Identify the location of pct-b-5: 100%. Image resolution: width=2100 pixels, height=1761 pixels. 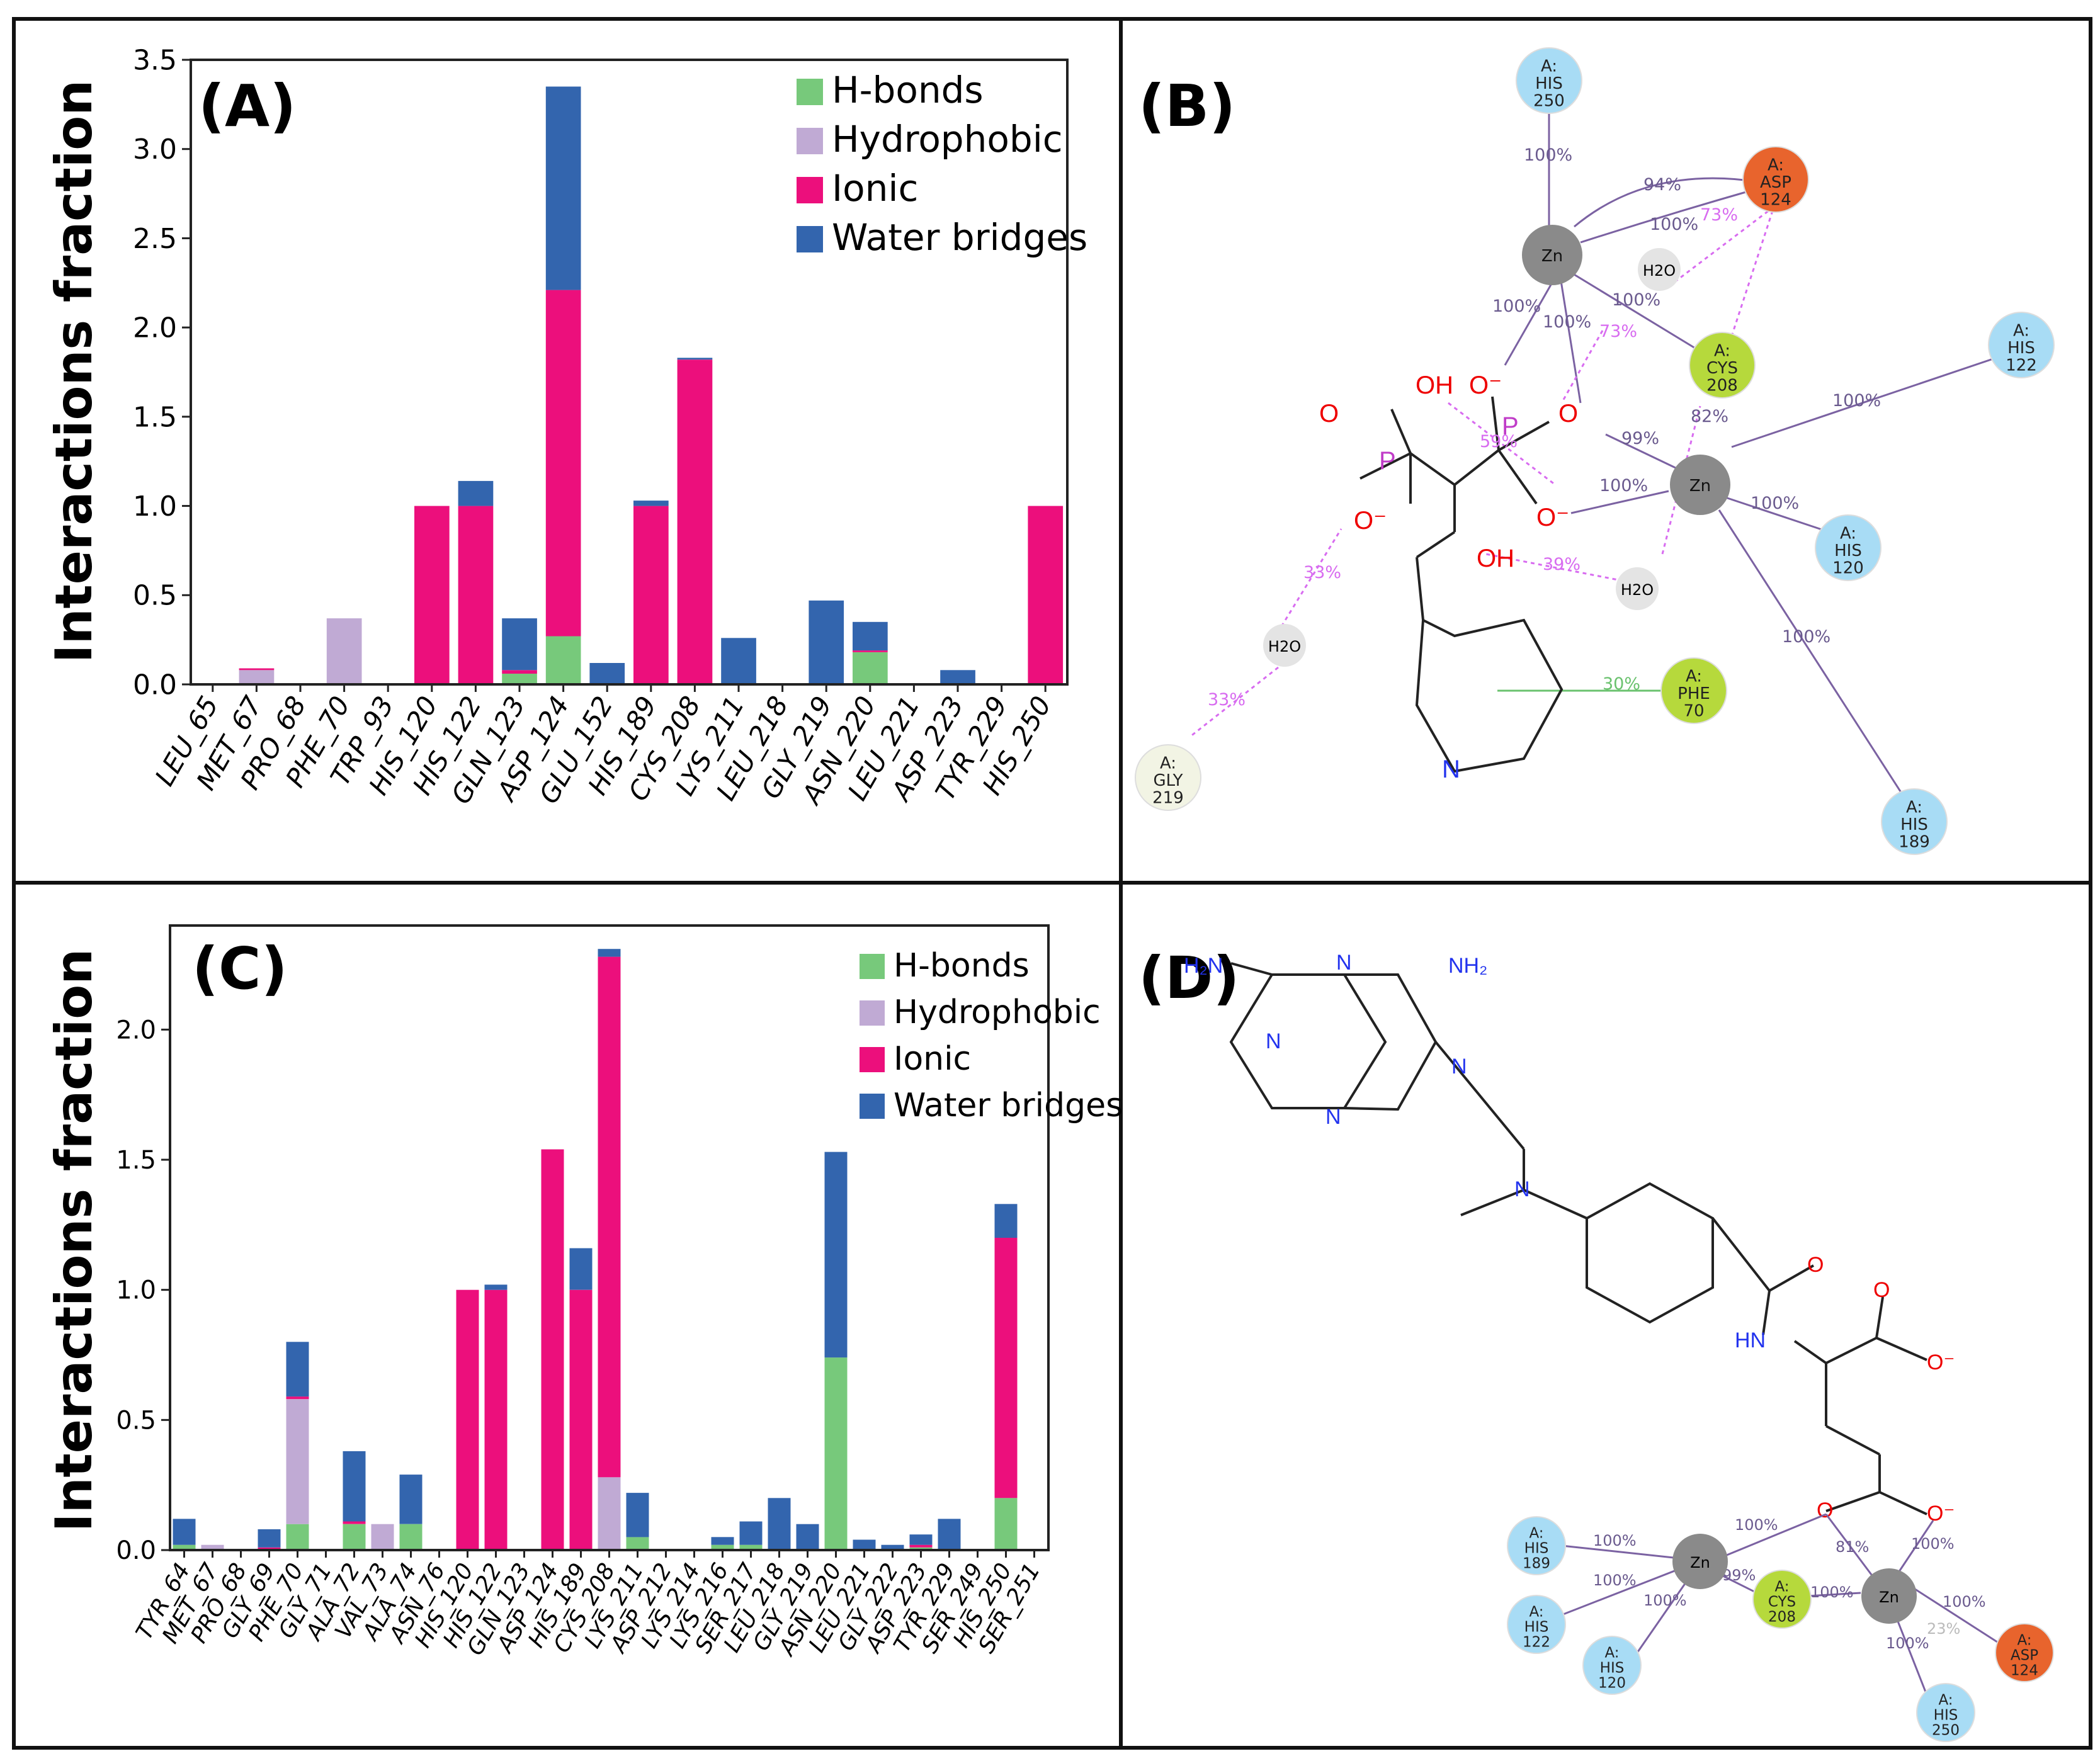
(1516, 306).